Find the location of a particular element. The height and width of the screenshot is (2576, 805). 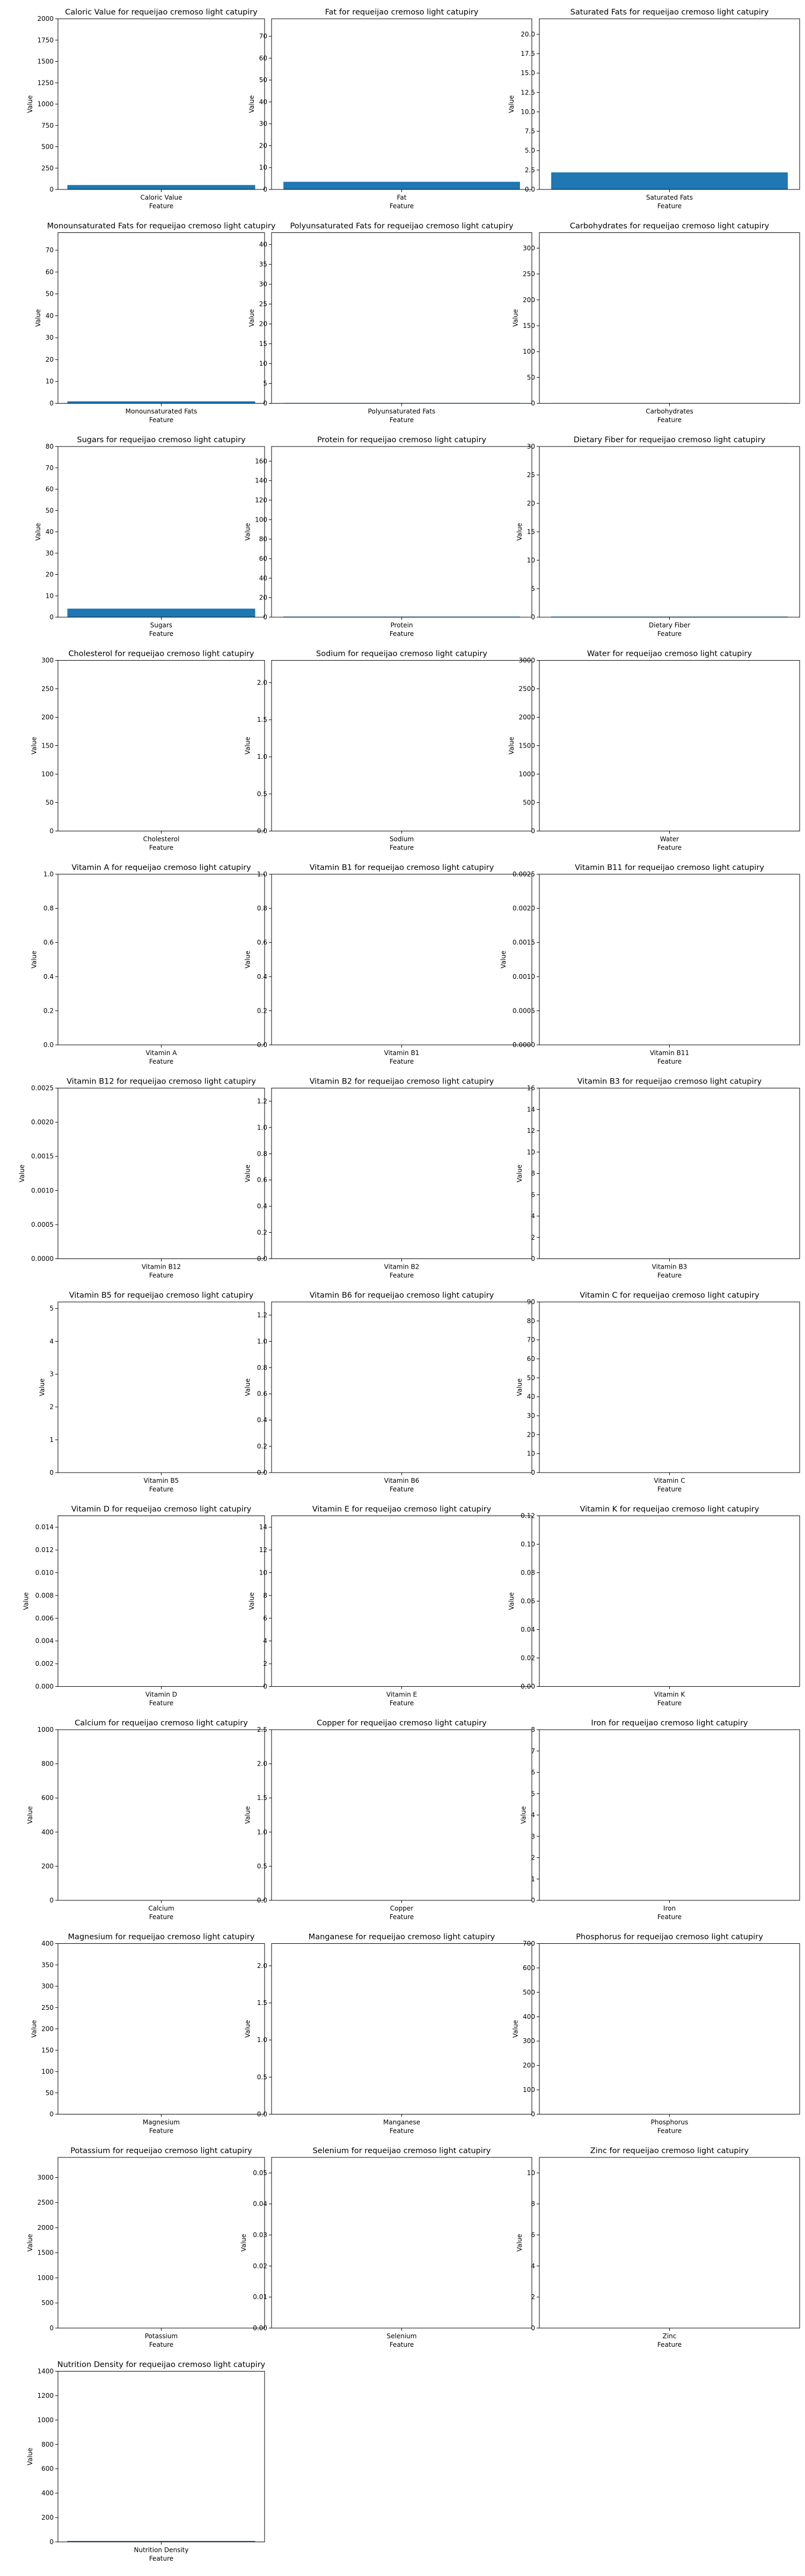

x-tick-label: Manganese is located at coordinates (401, 2122).